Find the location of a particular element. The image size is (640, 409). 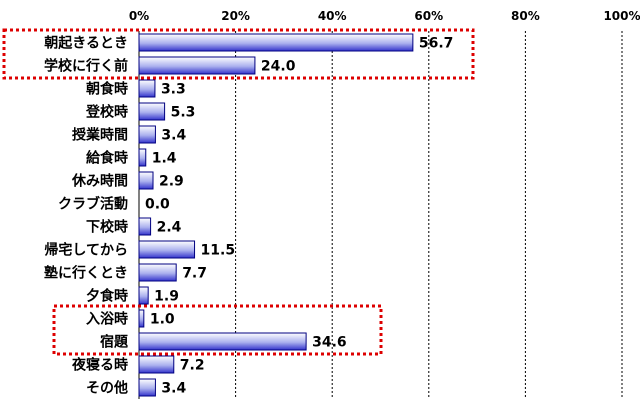

category-label: 入浴時 is located at coordinates (107, 319).